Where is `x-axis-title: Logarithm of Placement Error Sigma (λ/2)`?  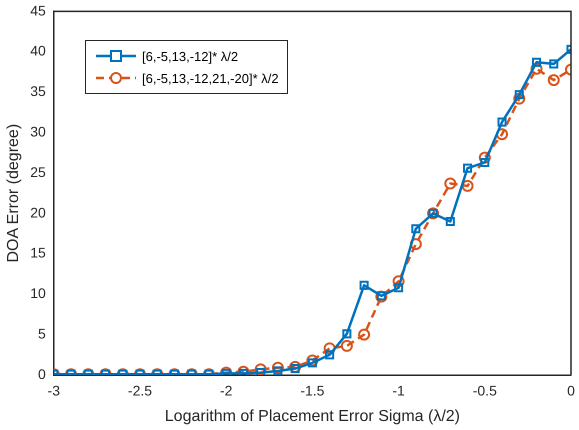
x-axis-title: Logarithm of Placement Error Sigma (λ/2) is located at coordinates (312, 416).